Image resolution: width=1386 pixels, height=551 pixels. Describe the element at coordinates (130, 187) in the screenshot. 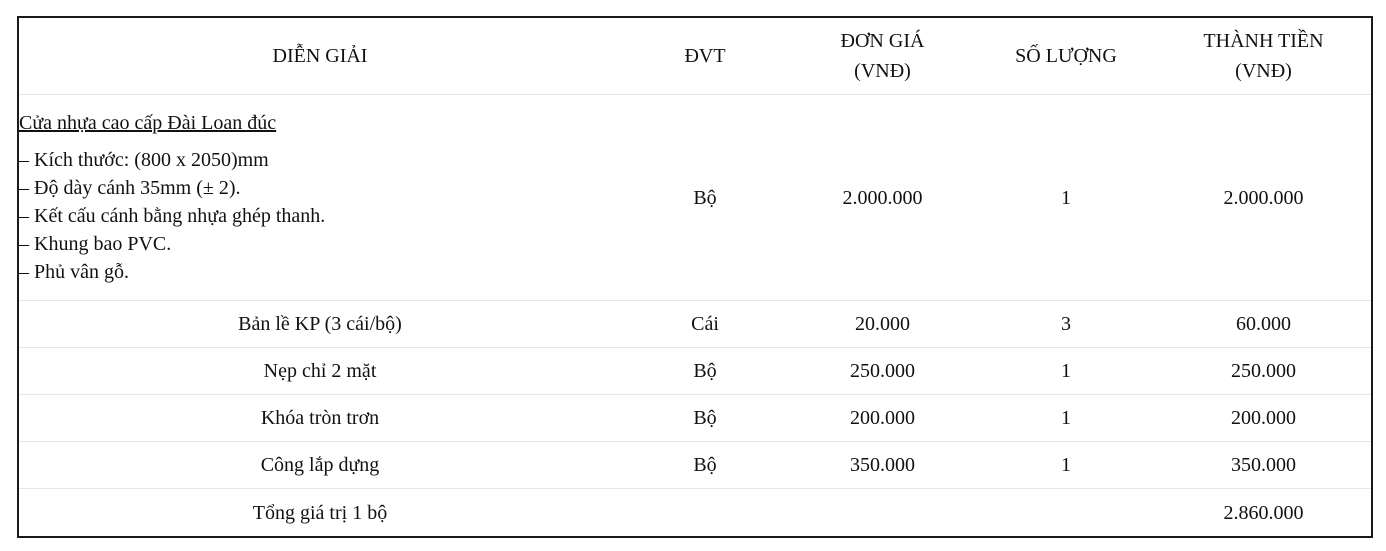

I see `main-item-spec: – Độ dày cánh 35mm (± 2).` at that location.